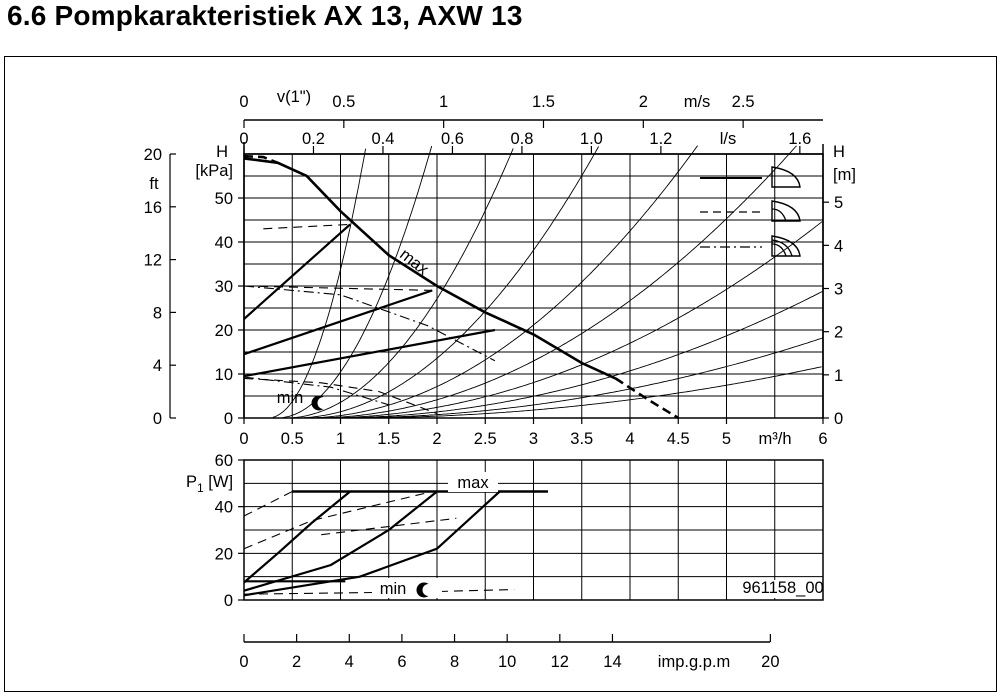  I want to click on ft-tick-label: 8, so click(157, 313).